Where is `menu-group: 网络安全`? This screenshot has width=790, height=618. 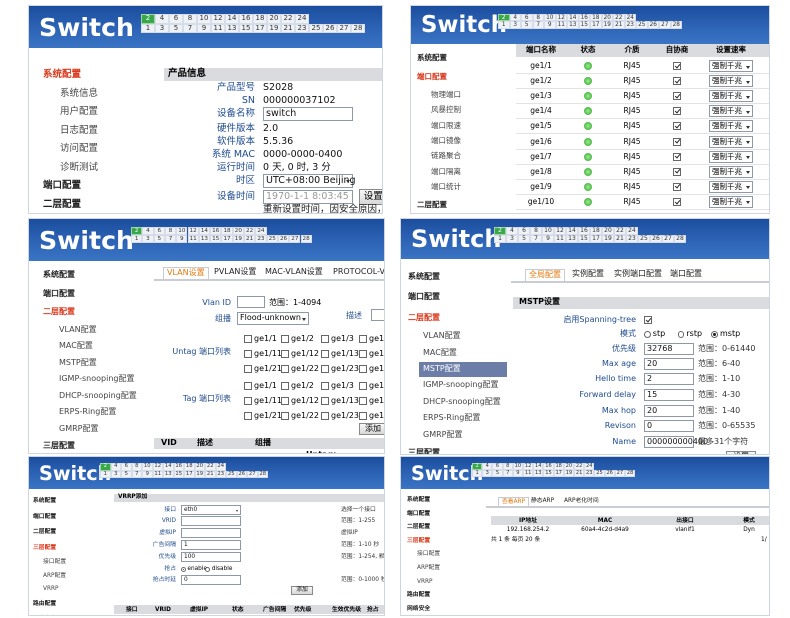
menu-group: 网络安全 is located at coordinates (419, 608).